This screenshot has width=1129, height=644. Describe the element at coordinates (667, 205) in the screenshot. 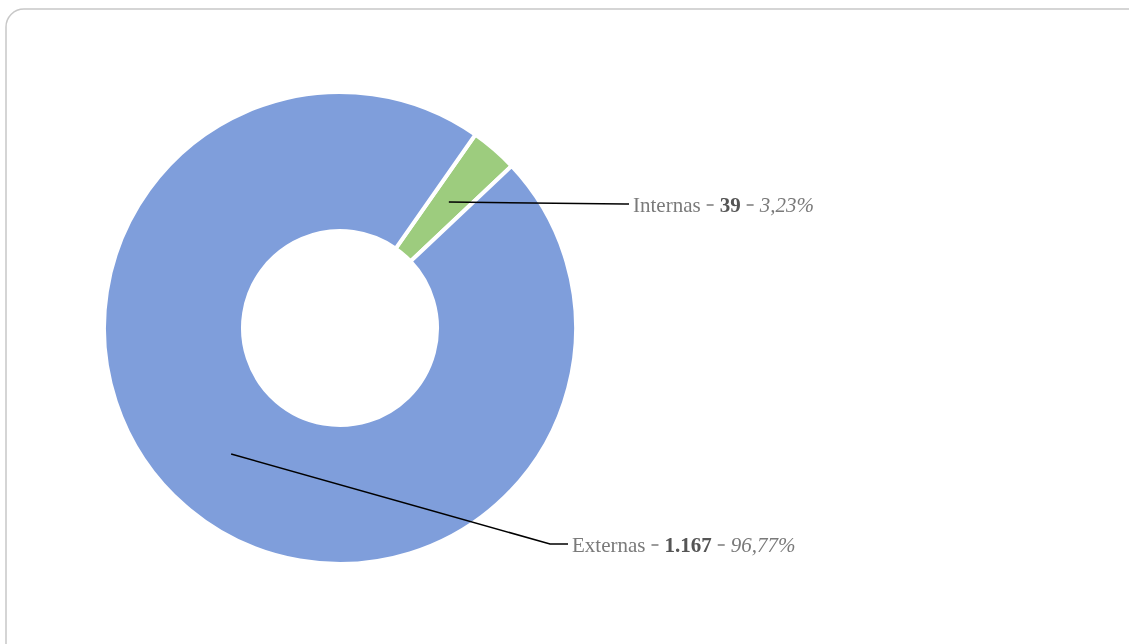

I see `slice-label: Internas` at that location.